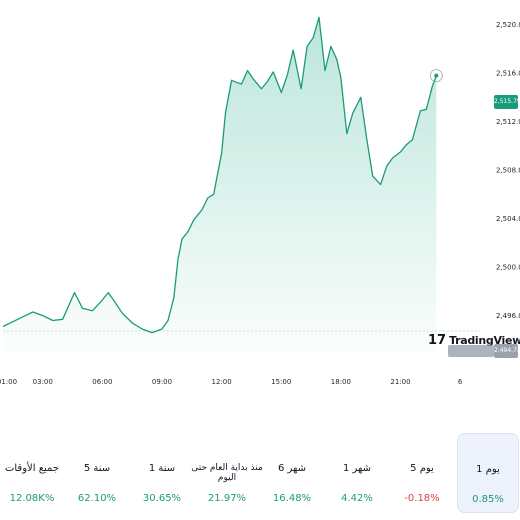 This screenshot has height=520, width=520. I want to click on y-tick-label: 2,516.00, so click(508, 74).